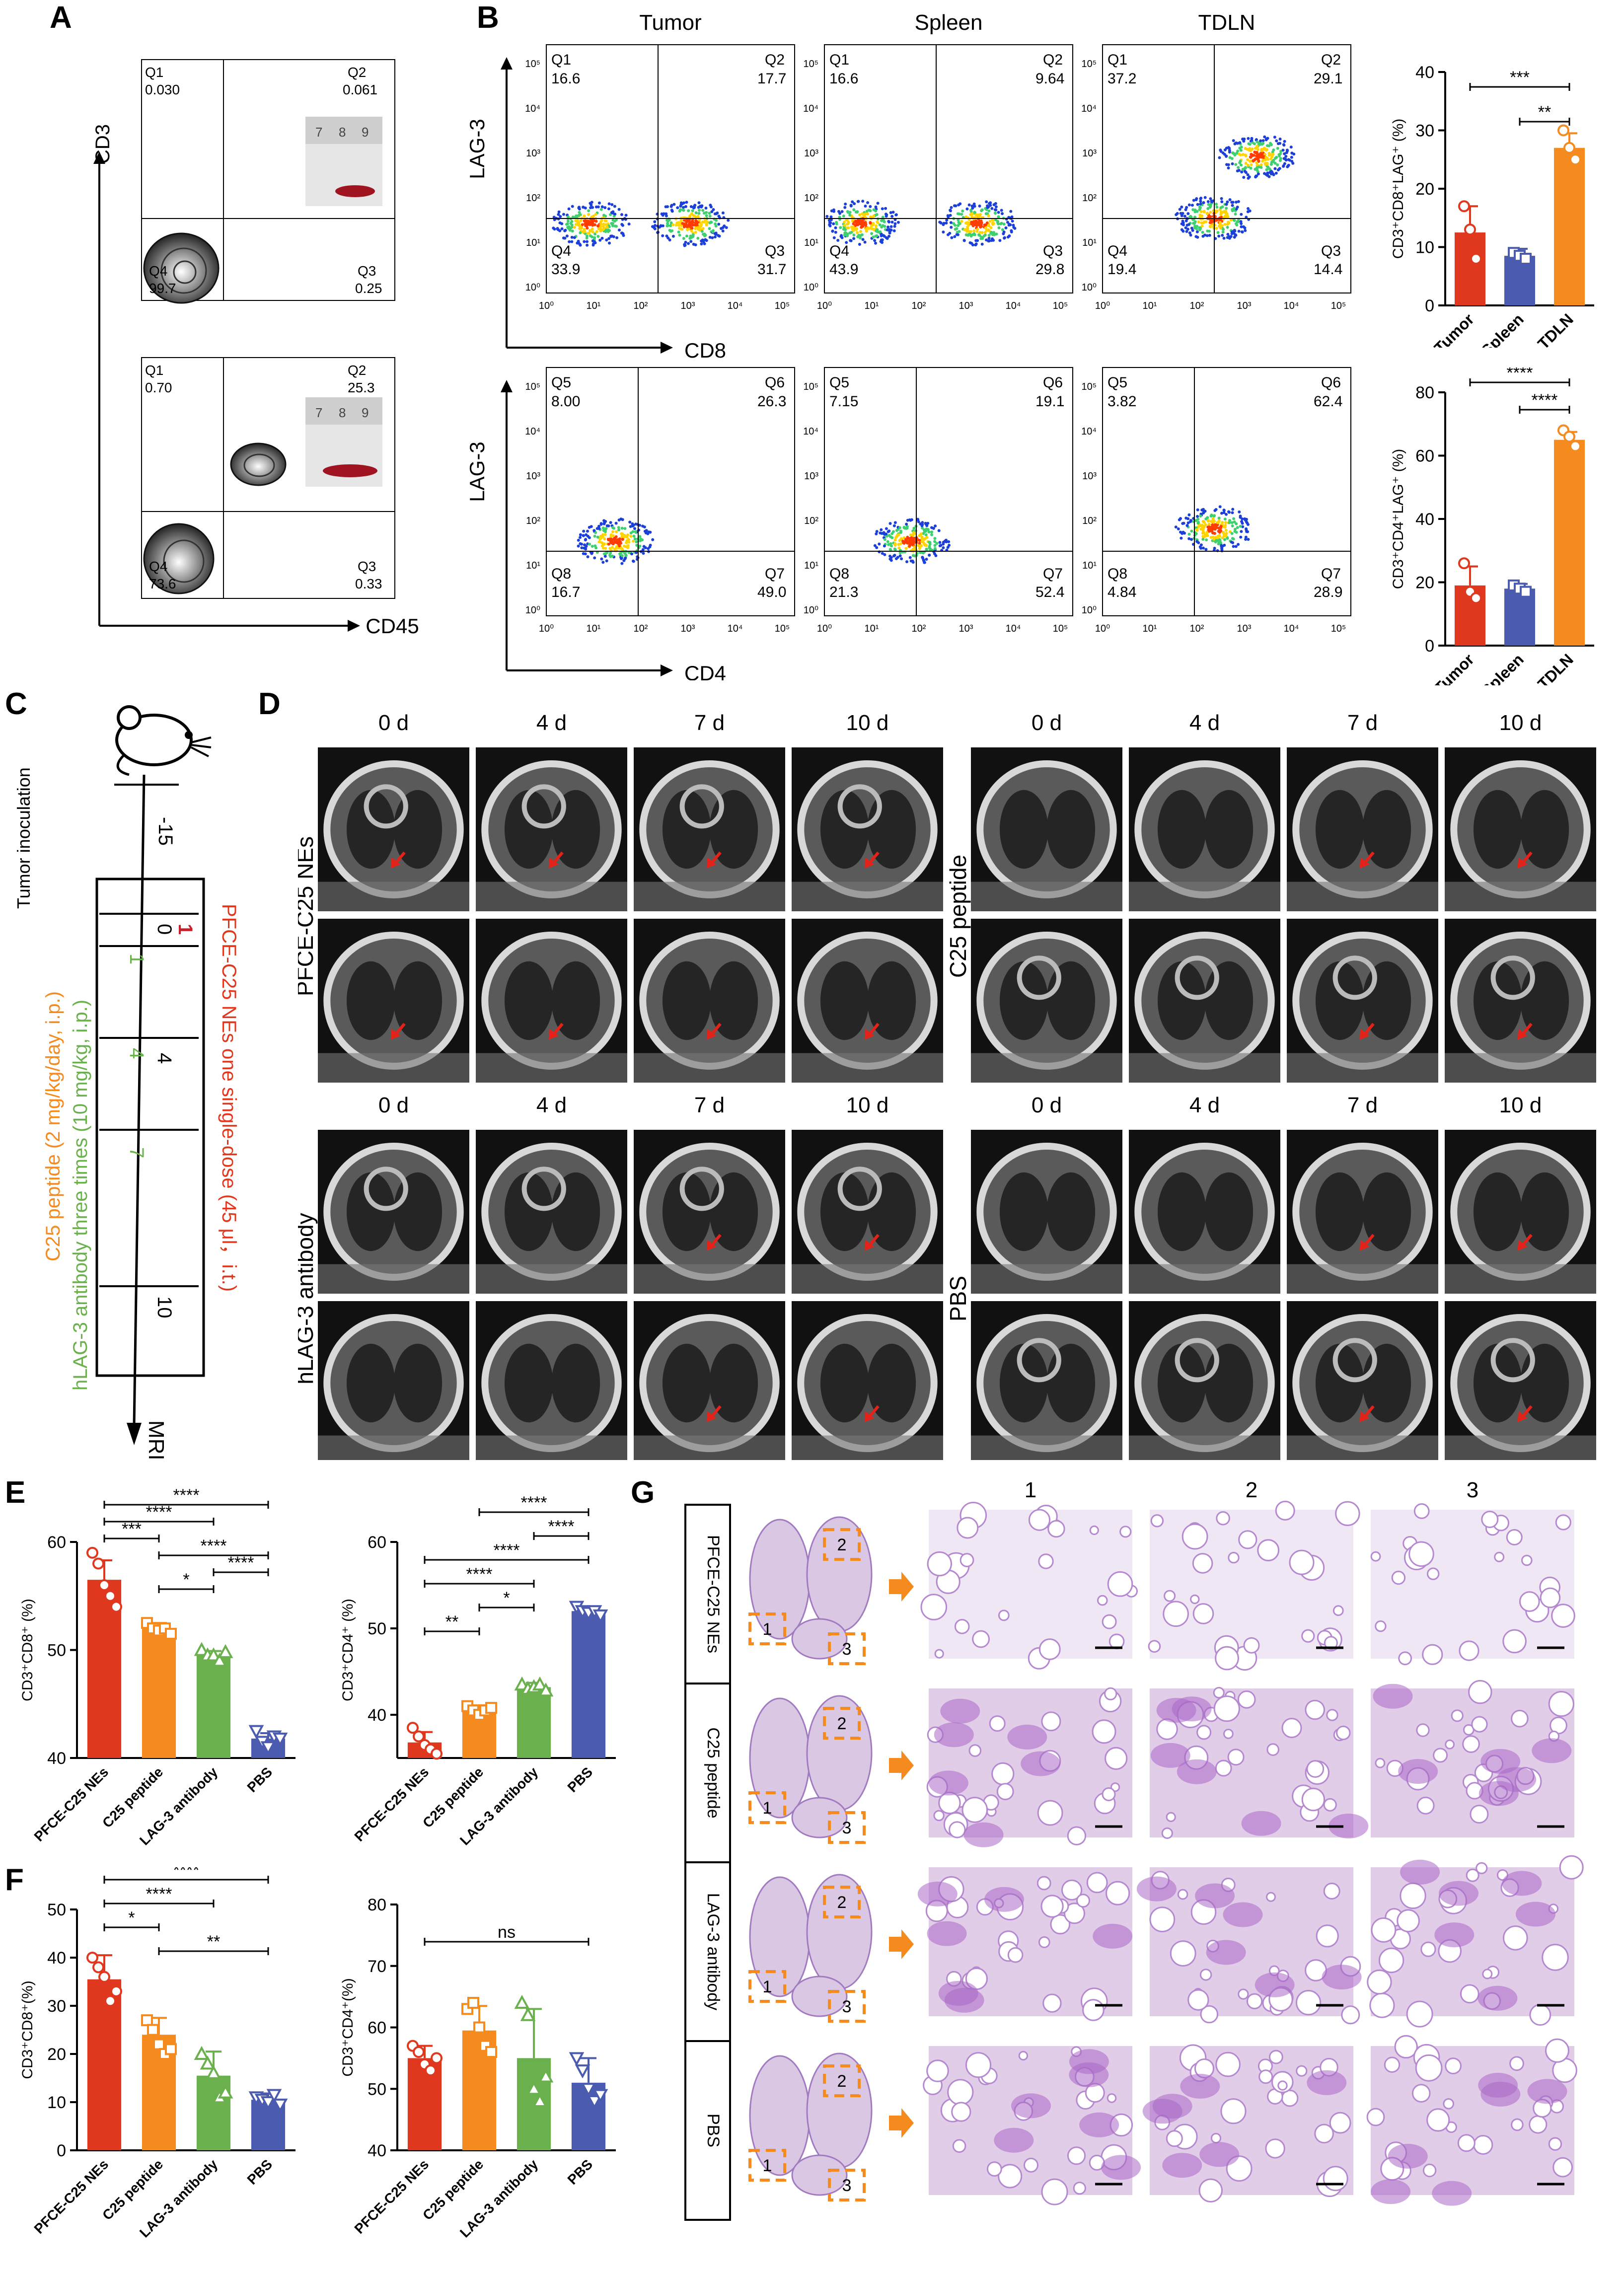 This screenshot has width=1624, height=2270. I want to click on panel-a1-q3v: 0.25, so click(368, 288).